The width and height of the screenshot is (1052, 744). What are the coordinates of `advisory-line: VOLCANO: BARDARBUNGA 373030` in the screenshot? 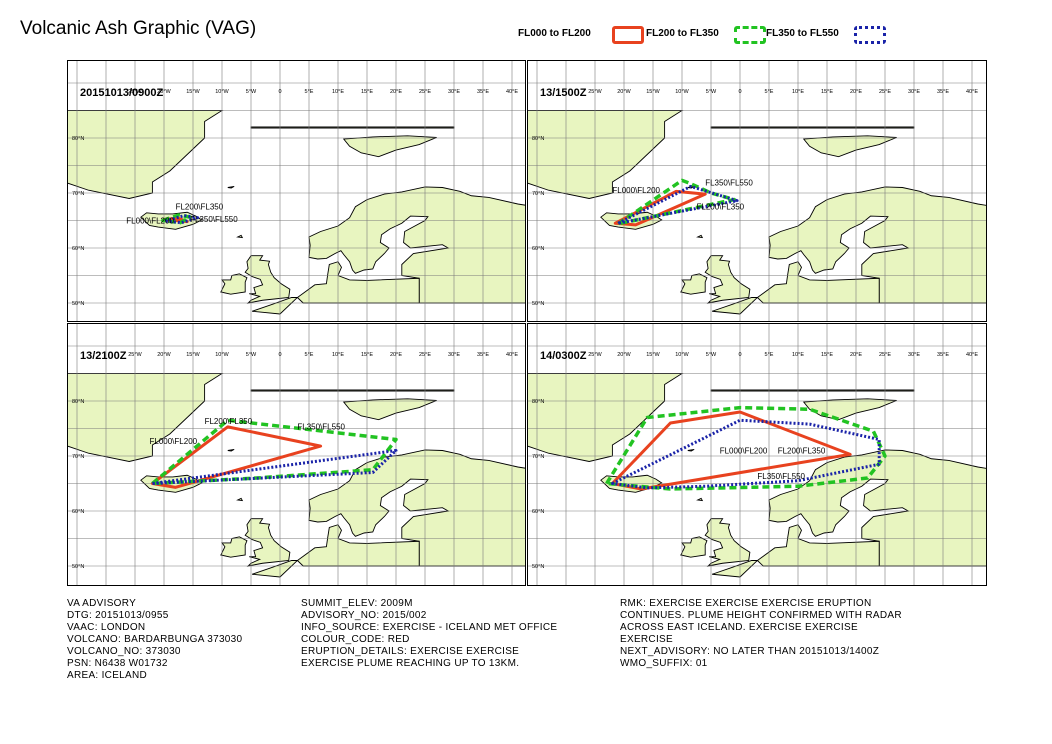 It's located at (155, 639).